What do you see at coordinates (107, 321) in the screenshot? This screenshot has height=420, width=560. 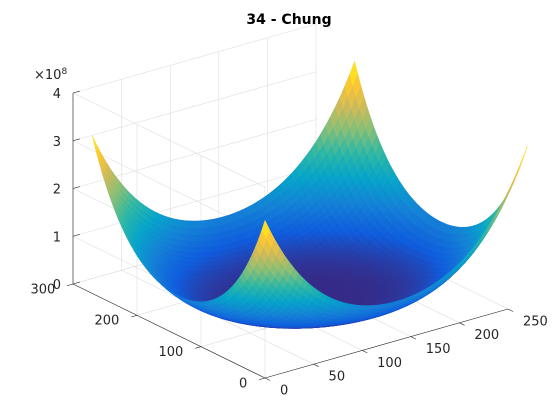 I see `y-tick-label: 200` at bounding box center [107, 321].